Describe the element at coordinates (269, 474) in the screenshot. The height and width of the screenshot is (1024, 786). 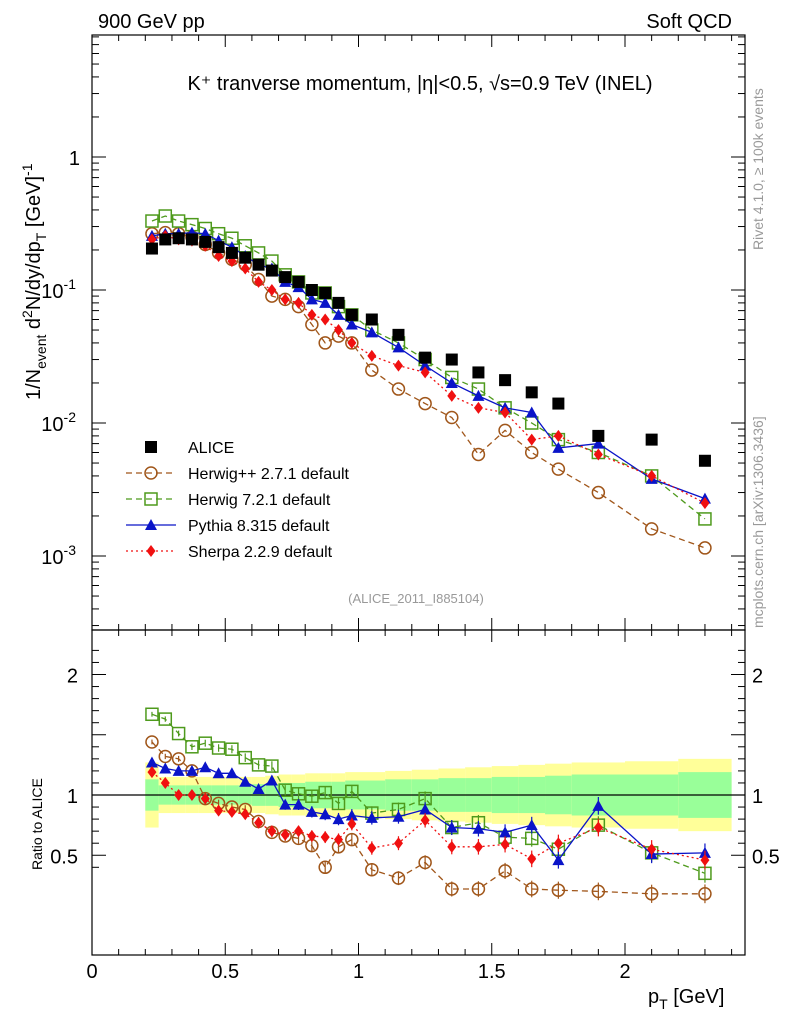
I see `legend-label: Herwig++ 2.7.1 default` at that location.